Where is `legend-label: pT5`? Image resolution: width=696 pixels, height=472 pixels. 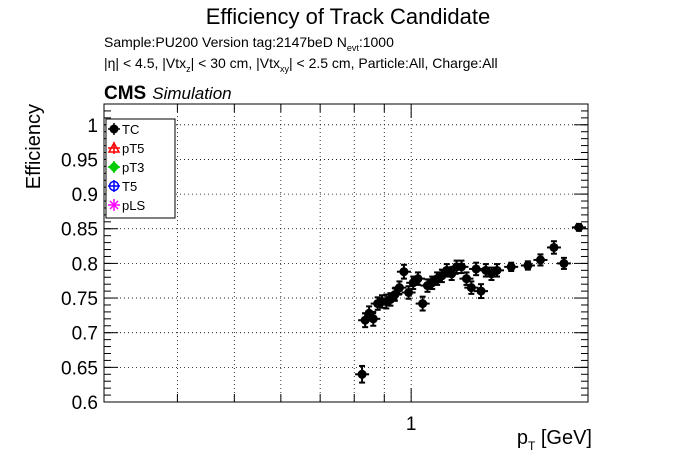
legend-label: pT5 is located at coordinates (133, 148).